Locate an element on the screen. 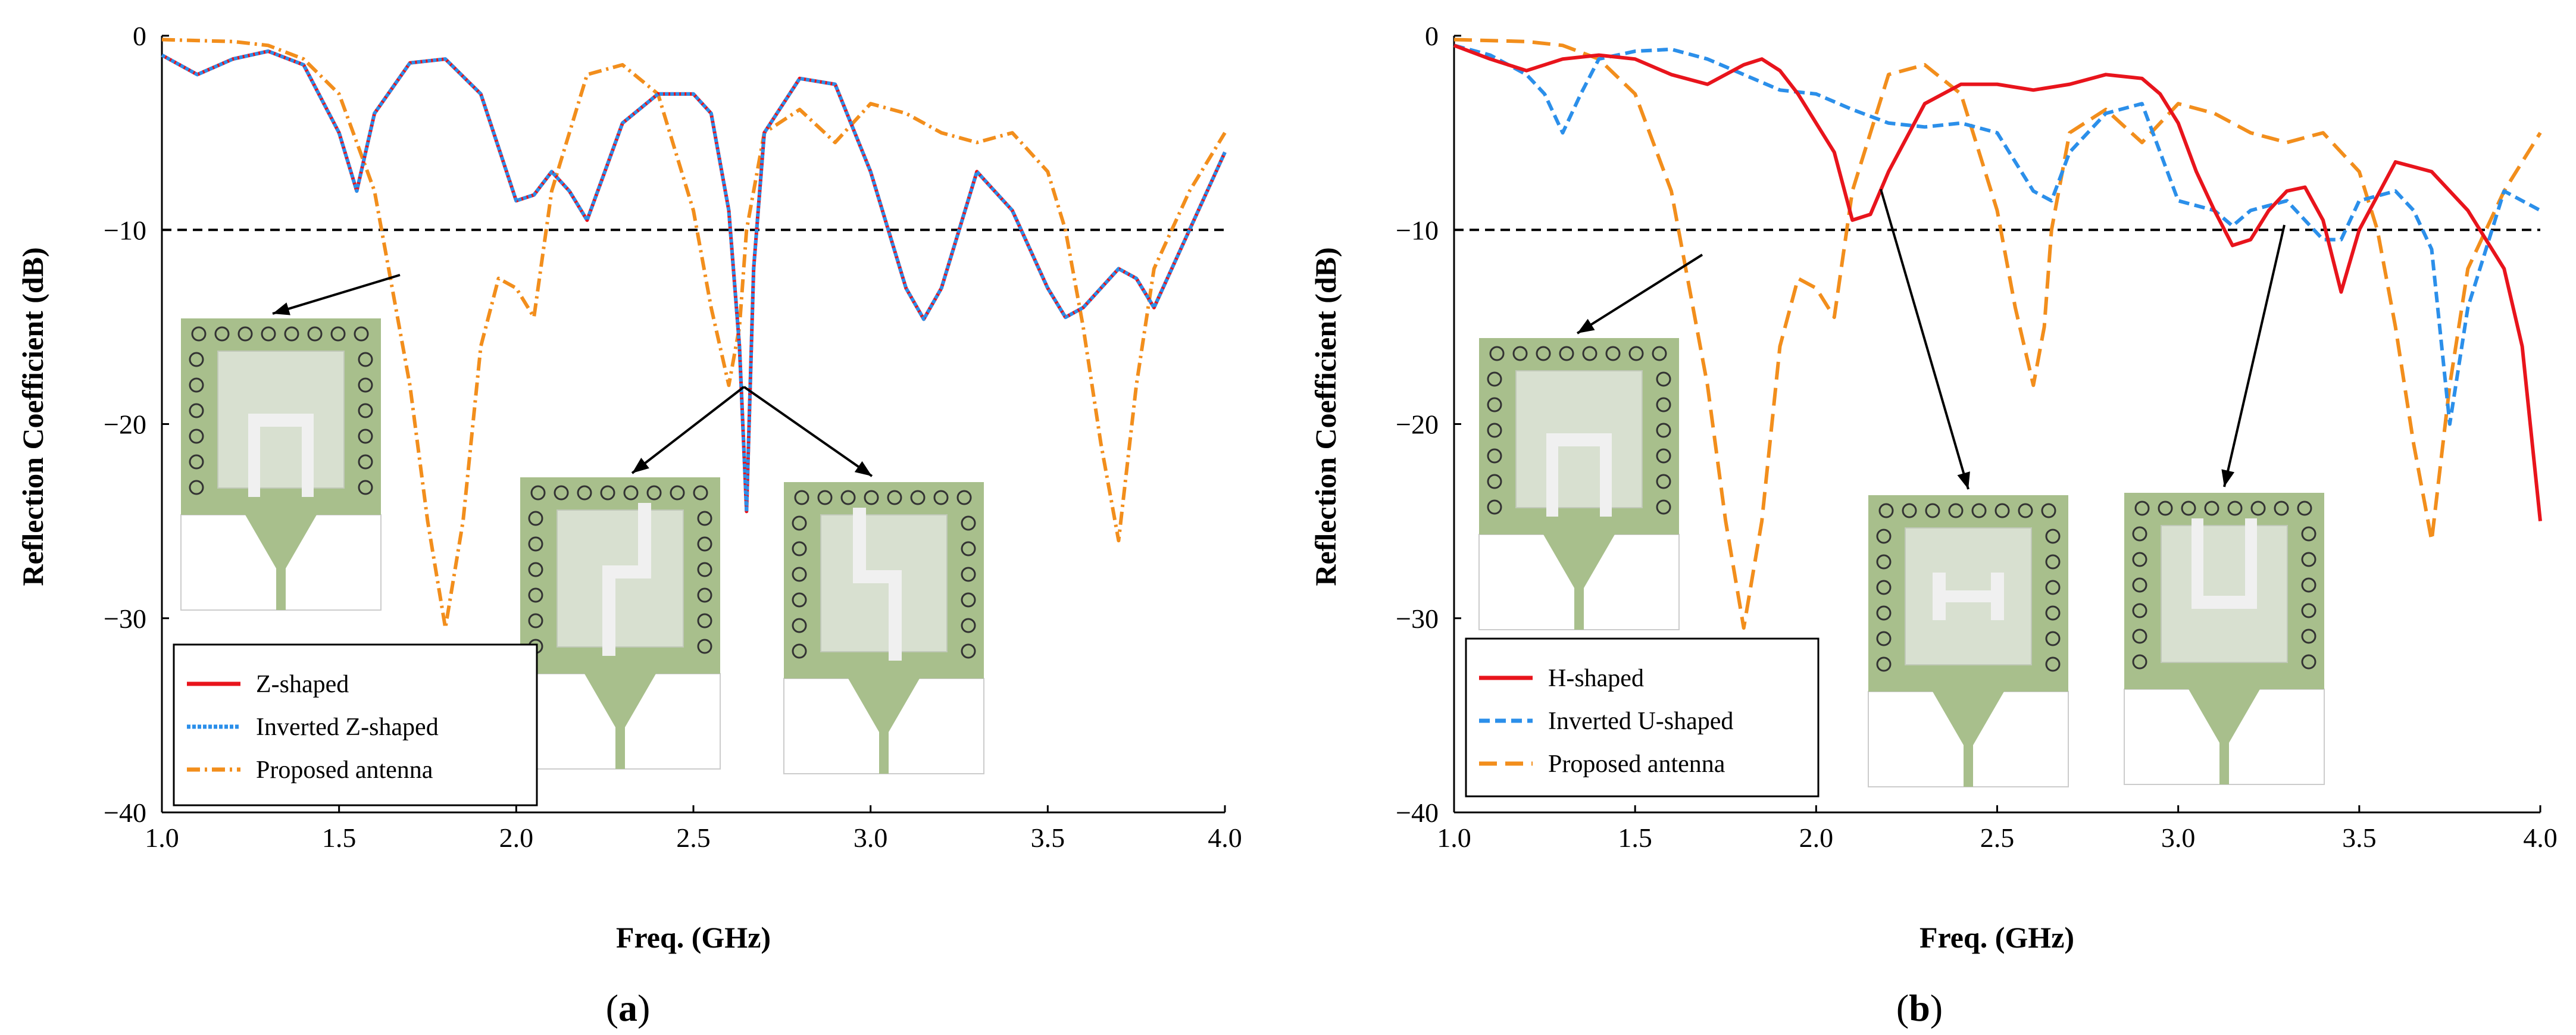 The height and width of the screenshot is (1035, 2576). arrow-proposed-head is located at coordinates (281, 308).